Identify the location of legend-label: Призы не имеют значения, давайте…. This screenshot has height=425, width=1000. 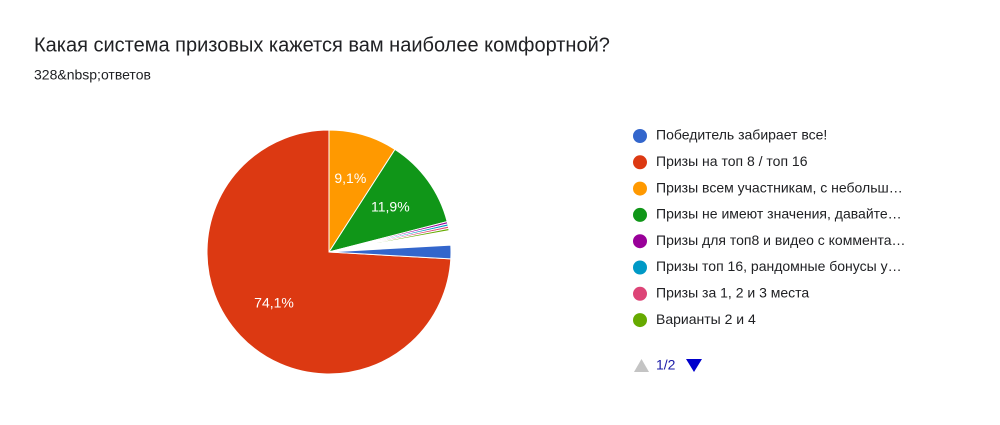
(779, 214).